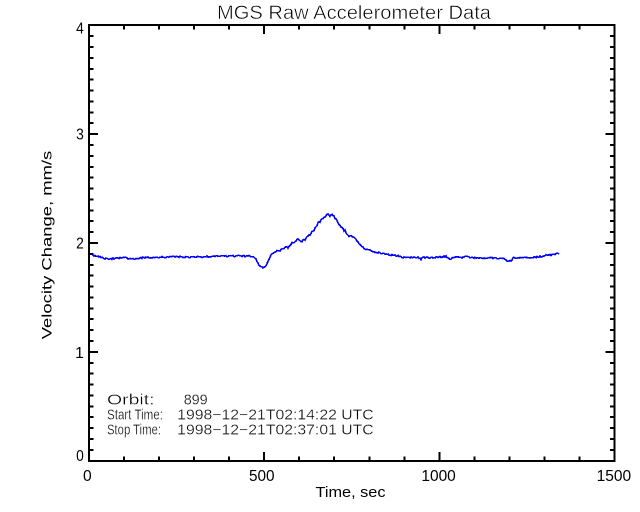  What do you see at coordinates (354, 13) in the screenshot?
I see `svg-text: MGS Raw Accelerometer Data` at bounding box center [354, 13].